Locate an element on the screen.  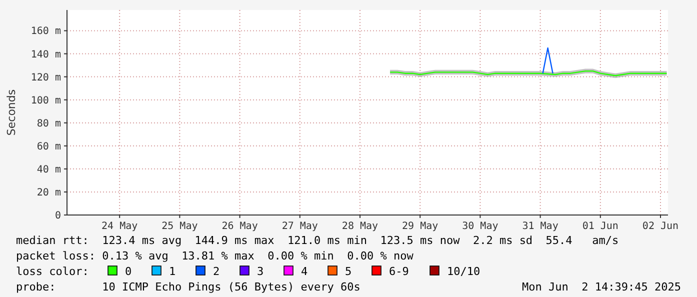
x-tick-label: 26 May is located at coordinates (240, 226).